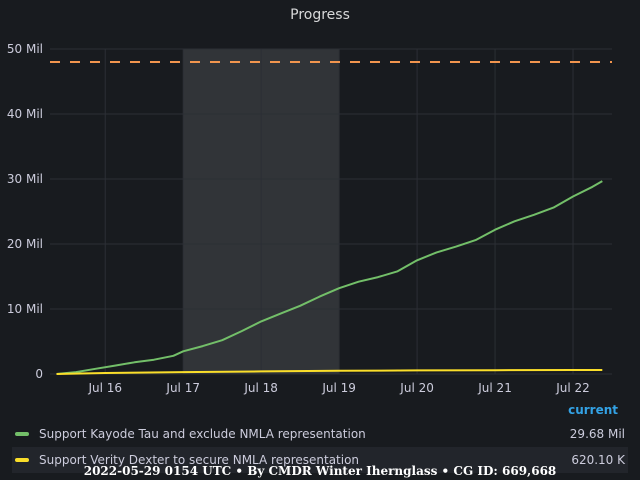 The height and width of the screenshot is (480, 640). I want to click on x-tick-label: Jul 19, so click(338, 388).